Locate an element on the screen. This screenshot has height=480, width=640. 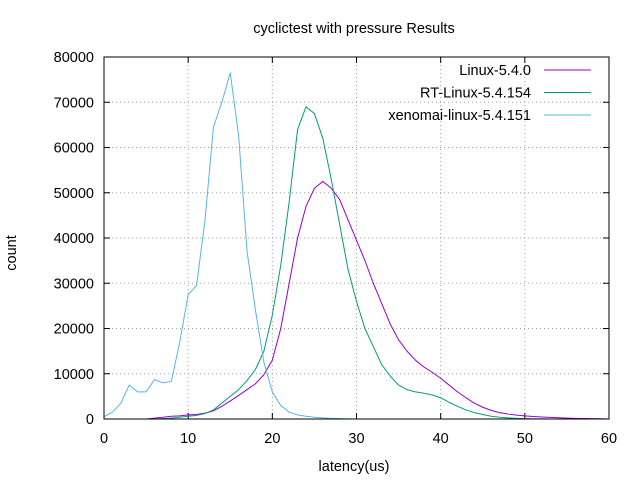
x-axis-label: latency(us) is located at coordinates (354, 467).